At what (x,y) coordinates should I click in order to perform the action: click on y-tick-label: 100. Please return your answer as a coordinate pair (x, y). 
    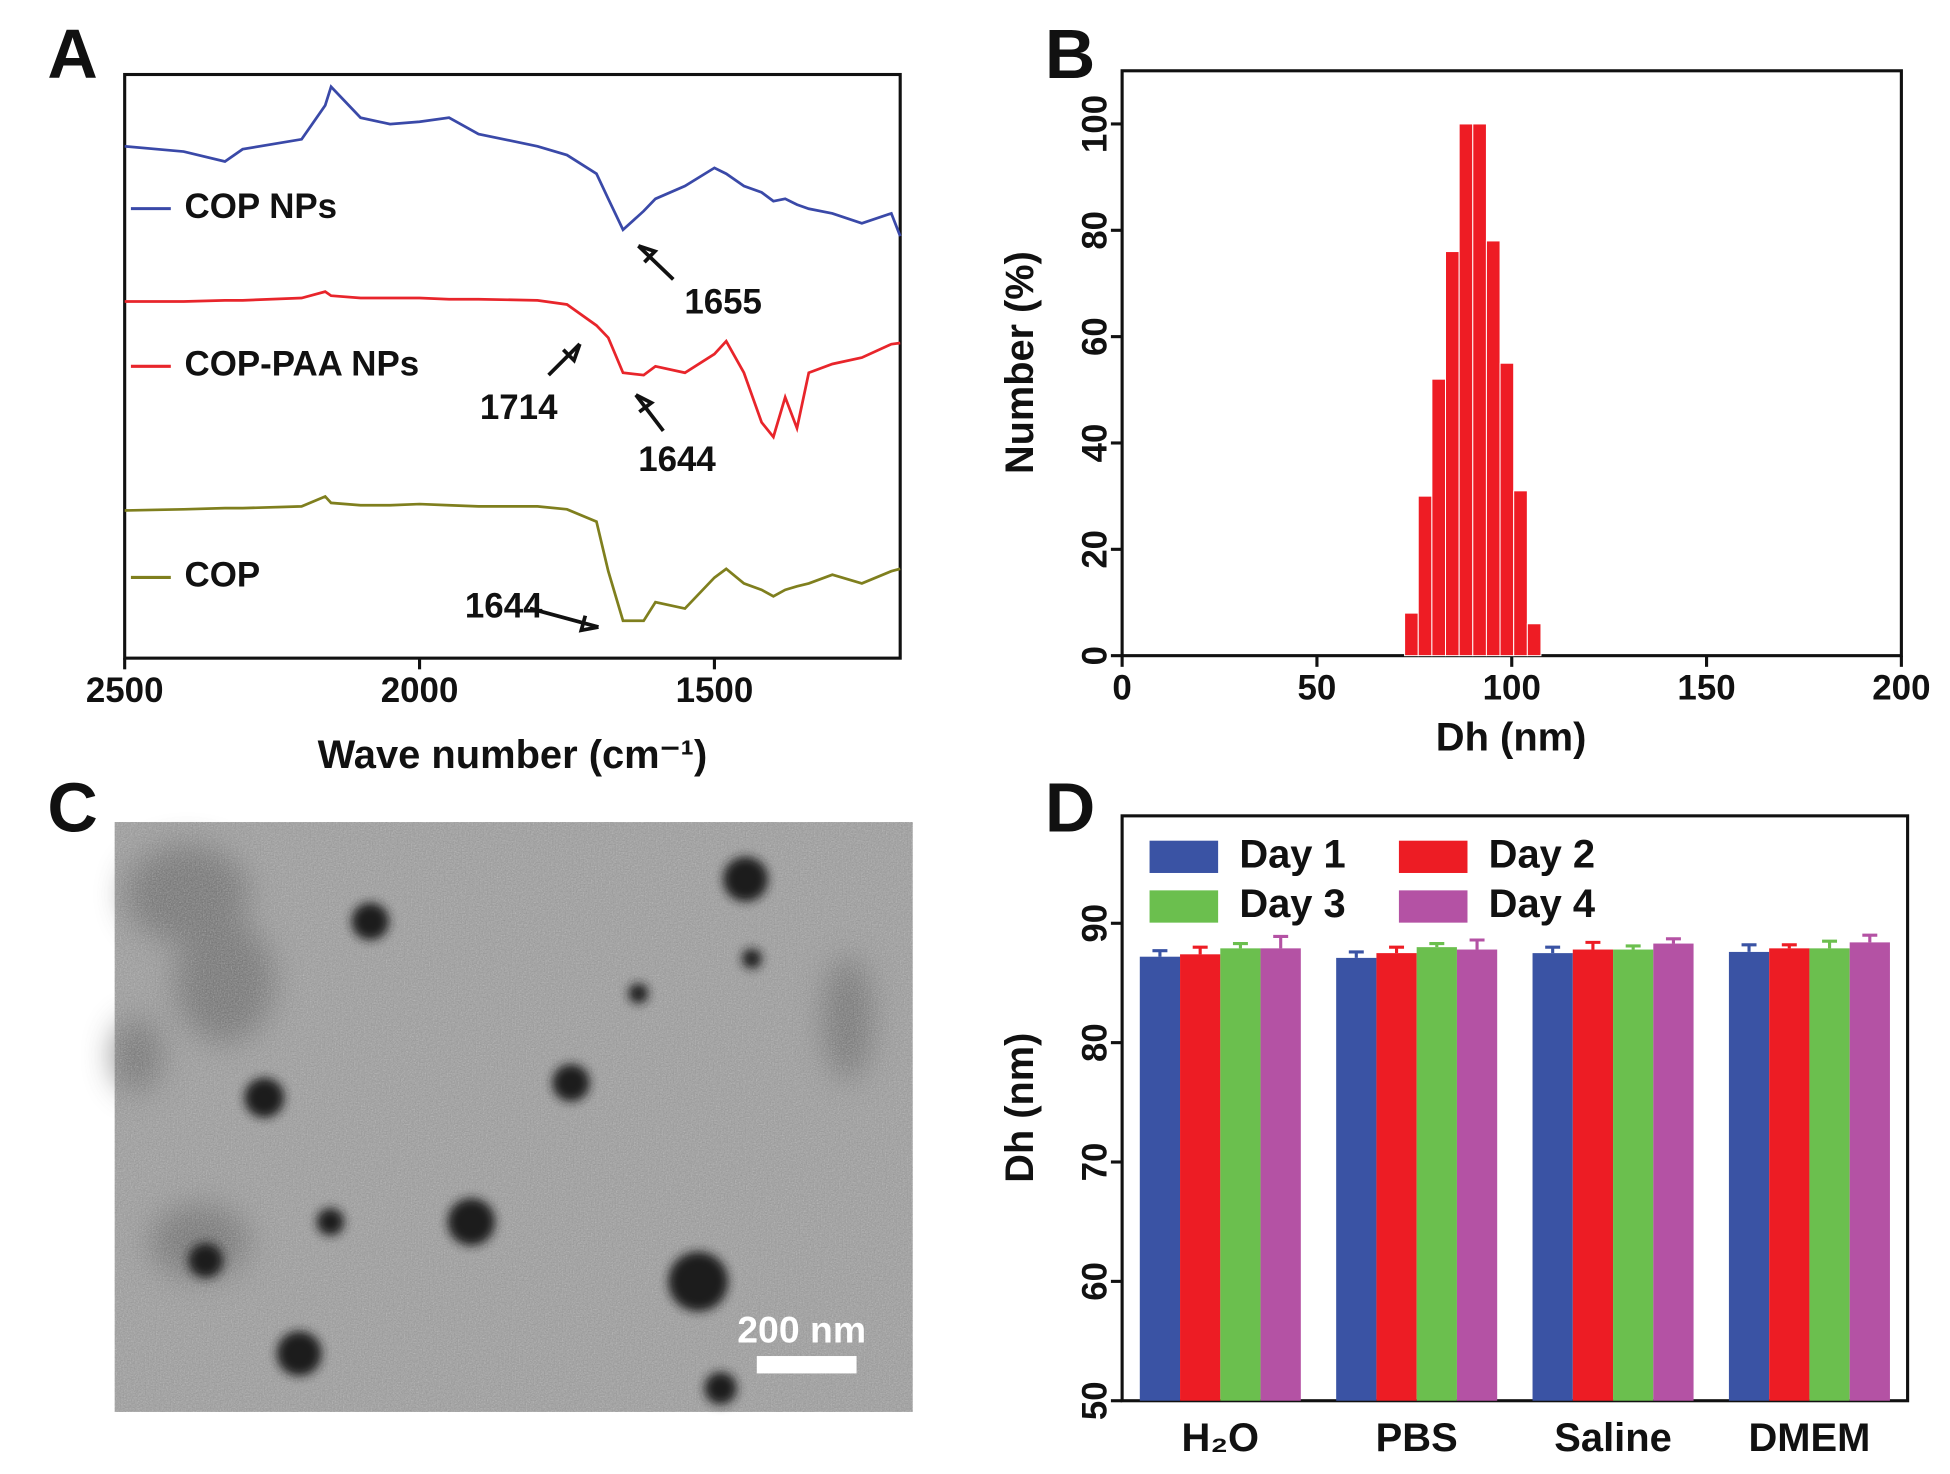
    Looking at the image, I should click on (1094, 124).